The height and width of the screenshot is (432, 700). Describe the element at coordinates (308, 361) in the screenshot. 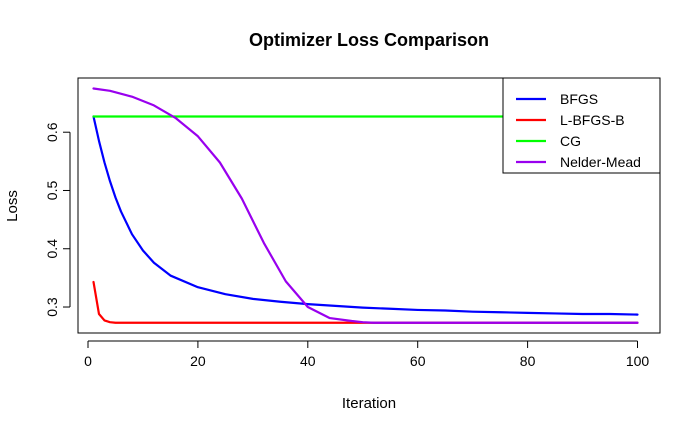

I see `x-tick-label: 40` at that location.